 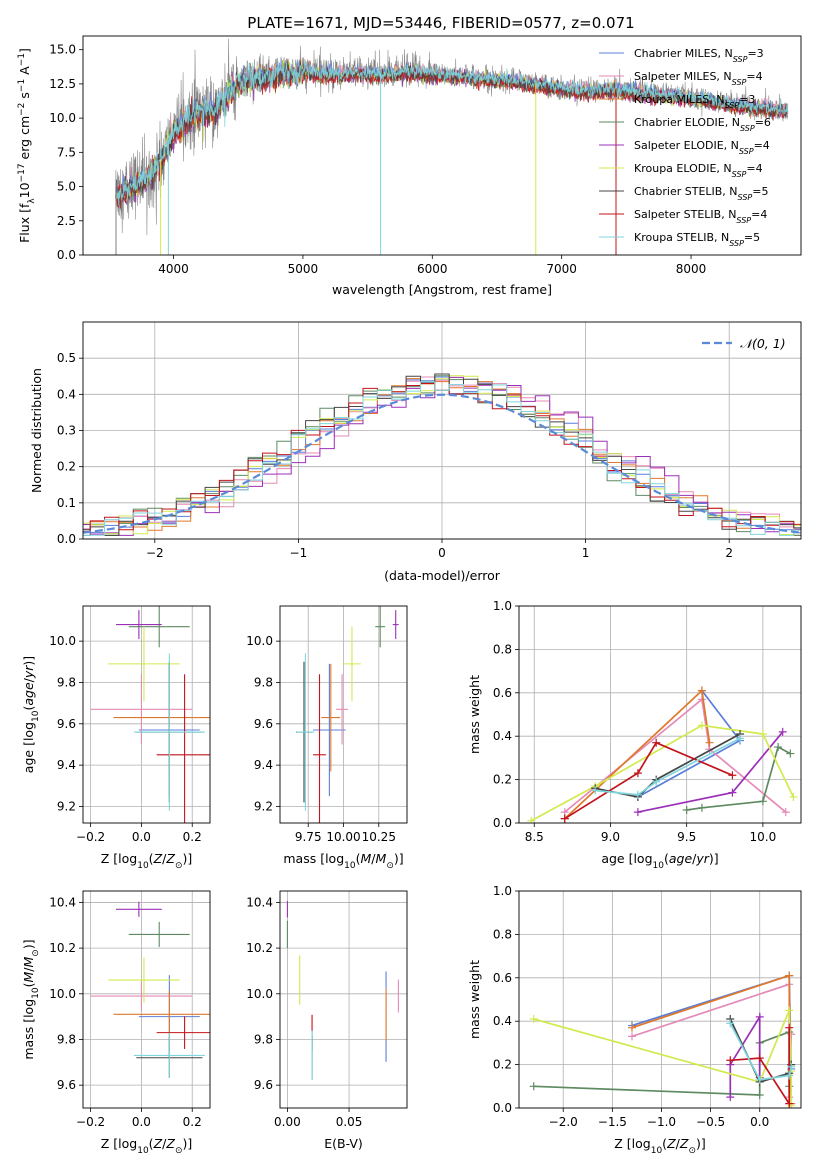 What do you see at coordinates (303, 269) in the screenshot?
I see `x-tick-label: 5000` at bounding box center [303, 269].